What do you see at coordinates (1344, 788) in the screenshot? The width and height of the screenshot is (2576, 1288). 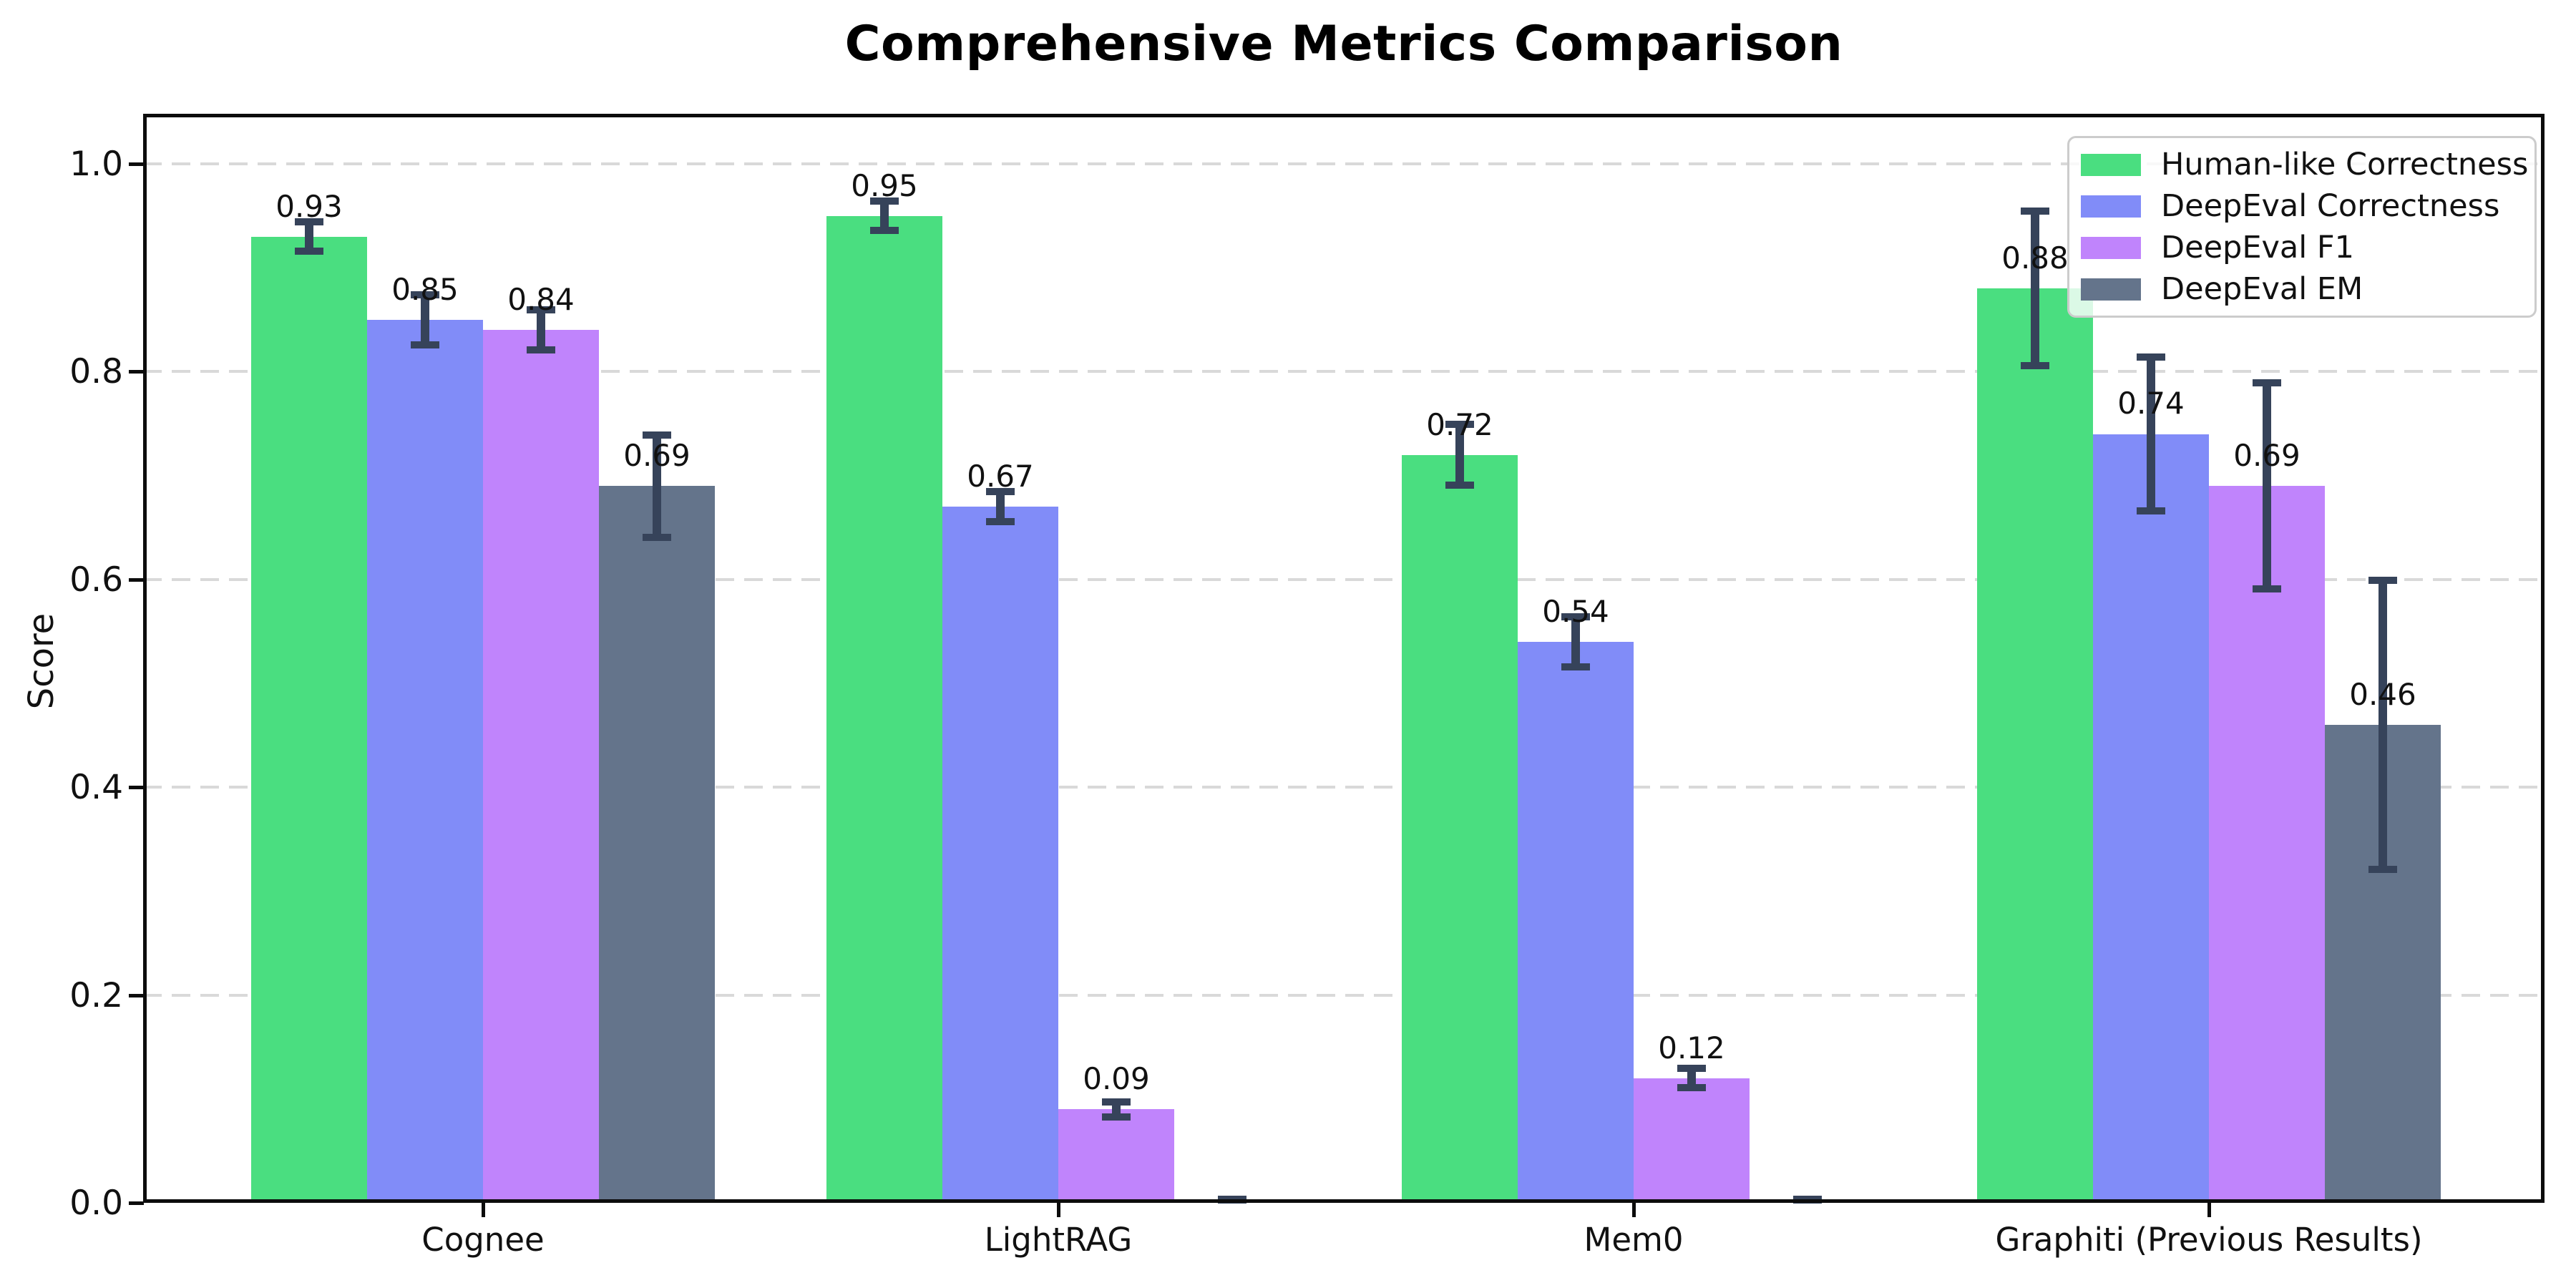 I see `gridline-0.4` at bounding box center [1344, 788].